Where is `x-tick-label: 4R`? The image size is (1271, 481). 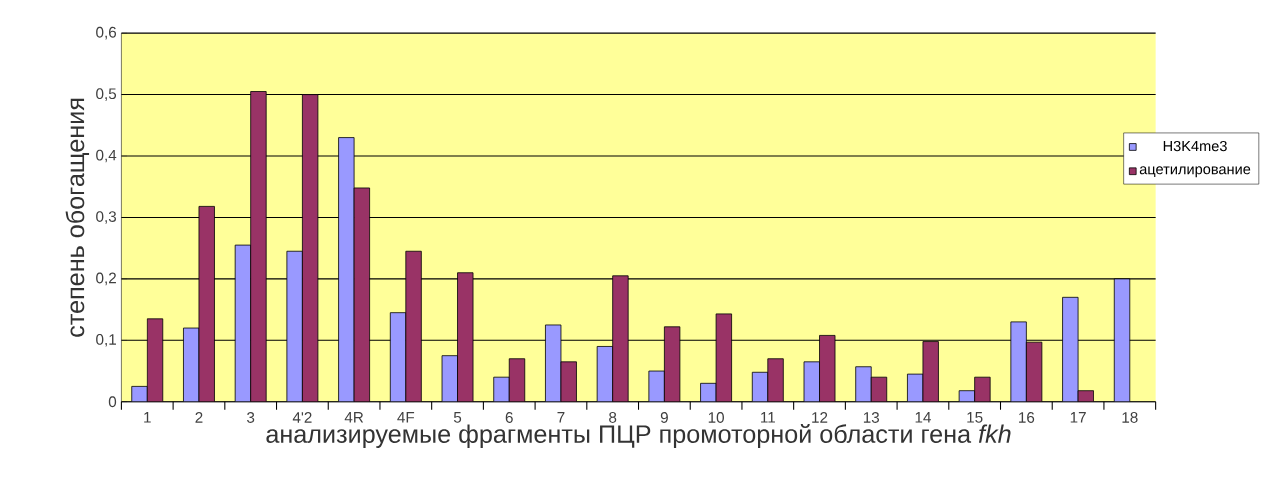
x-tick-label: 4R is located at coordinates (354, 417).